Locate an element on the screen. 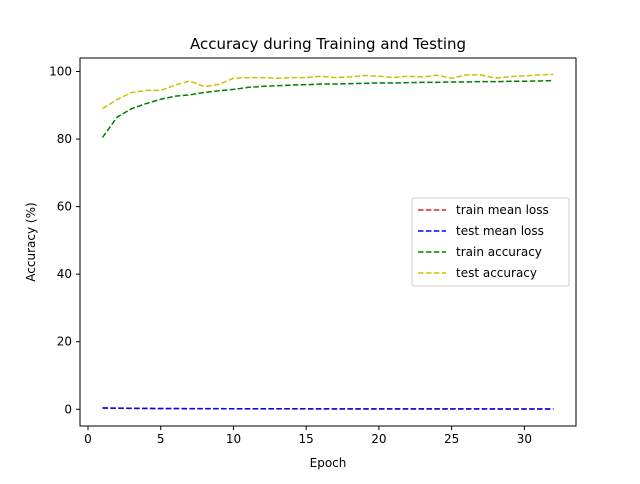 This screenshot has height=484, width=640. x-tick-label: 10 is located at coordinates (233, 439).